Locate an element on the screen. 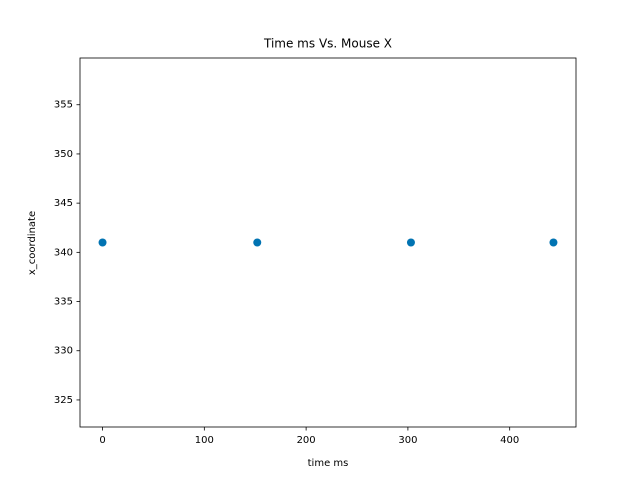 The width and height of the screenshot is (640, 480). x-tick-label: 300 is located at coordinates (407, 440).